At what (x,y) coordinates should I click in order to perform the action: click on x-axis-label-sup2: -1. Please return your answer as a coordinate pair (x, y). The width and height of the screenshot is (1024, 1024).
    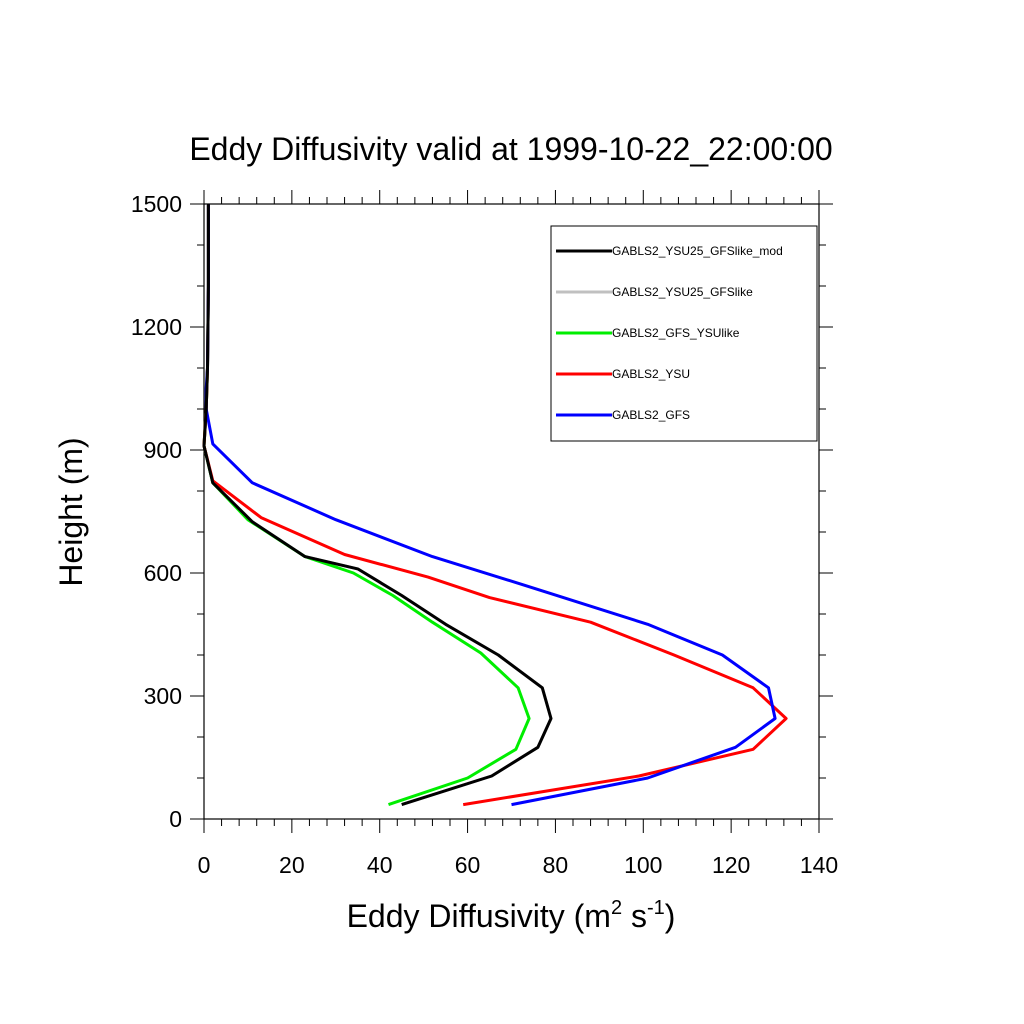
    Looking at the image, I should click on (656, 908).